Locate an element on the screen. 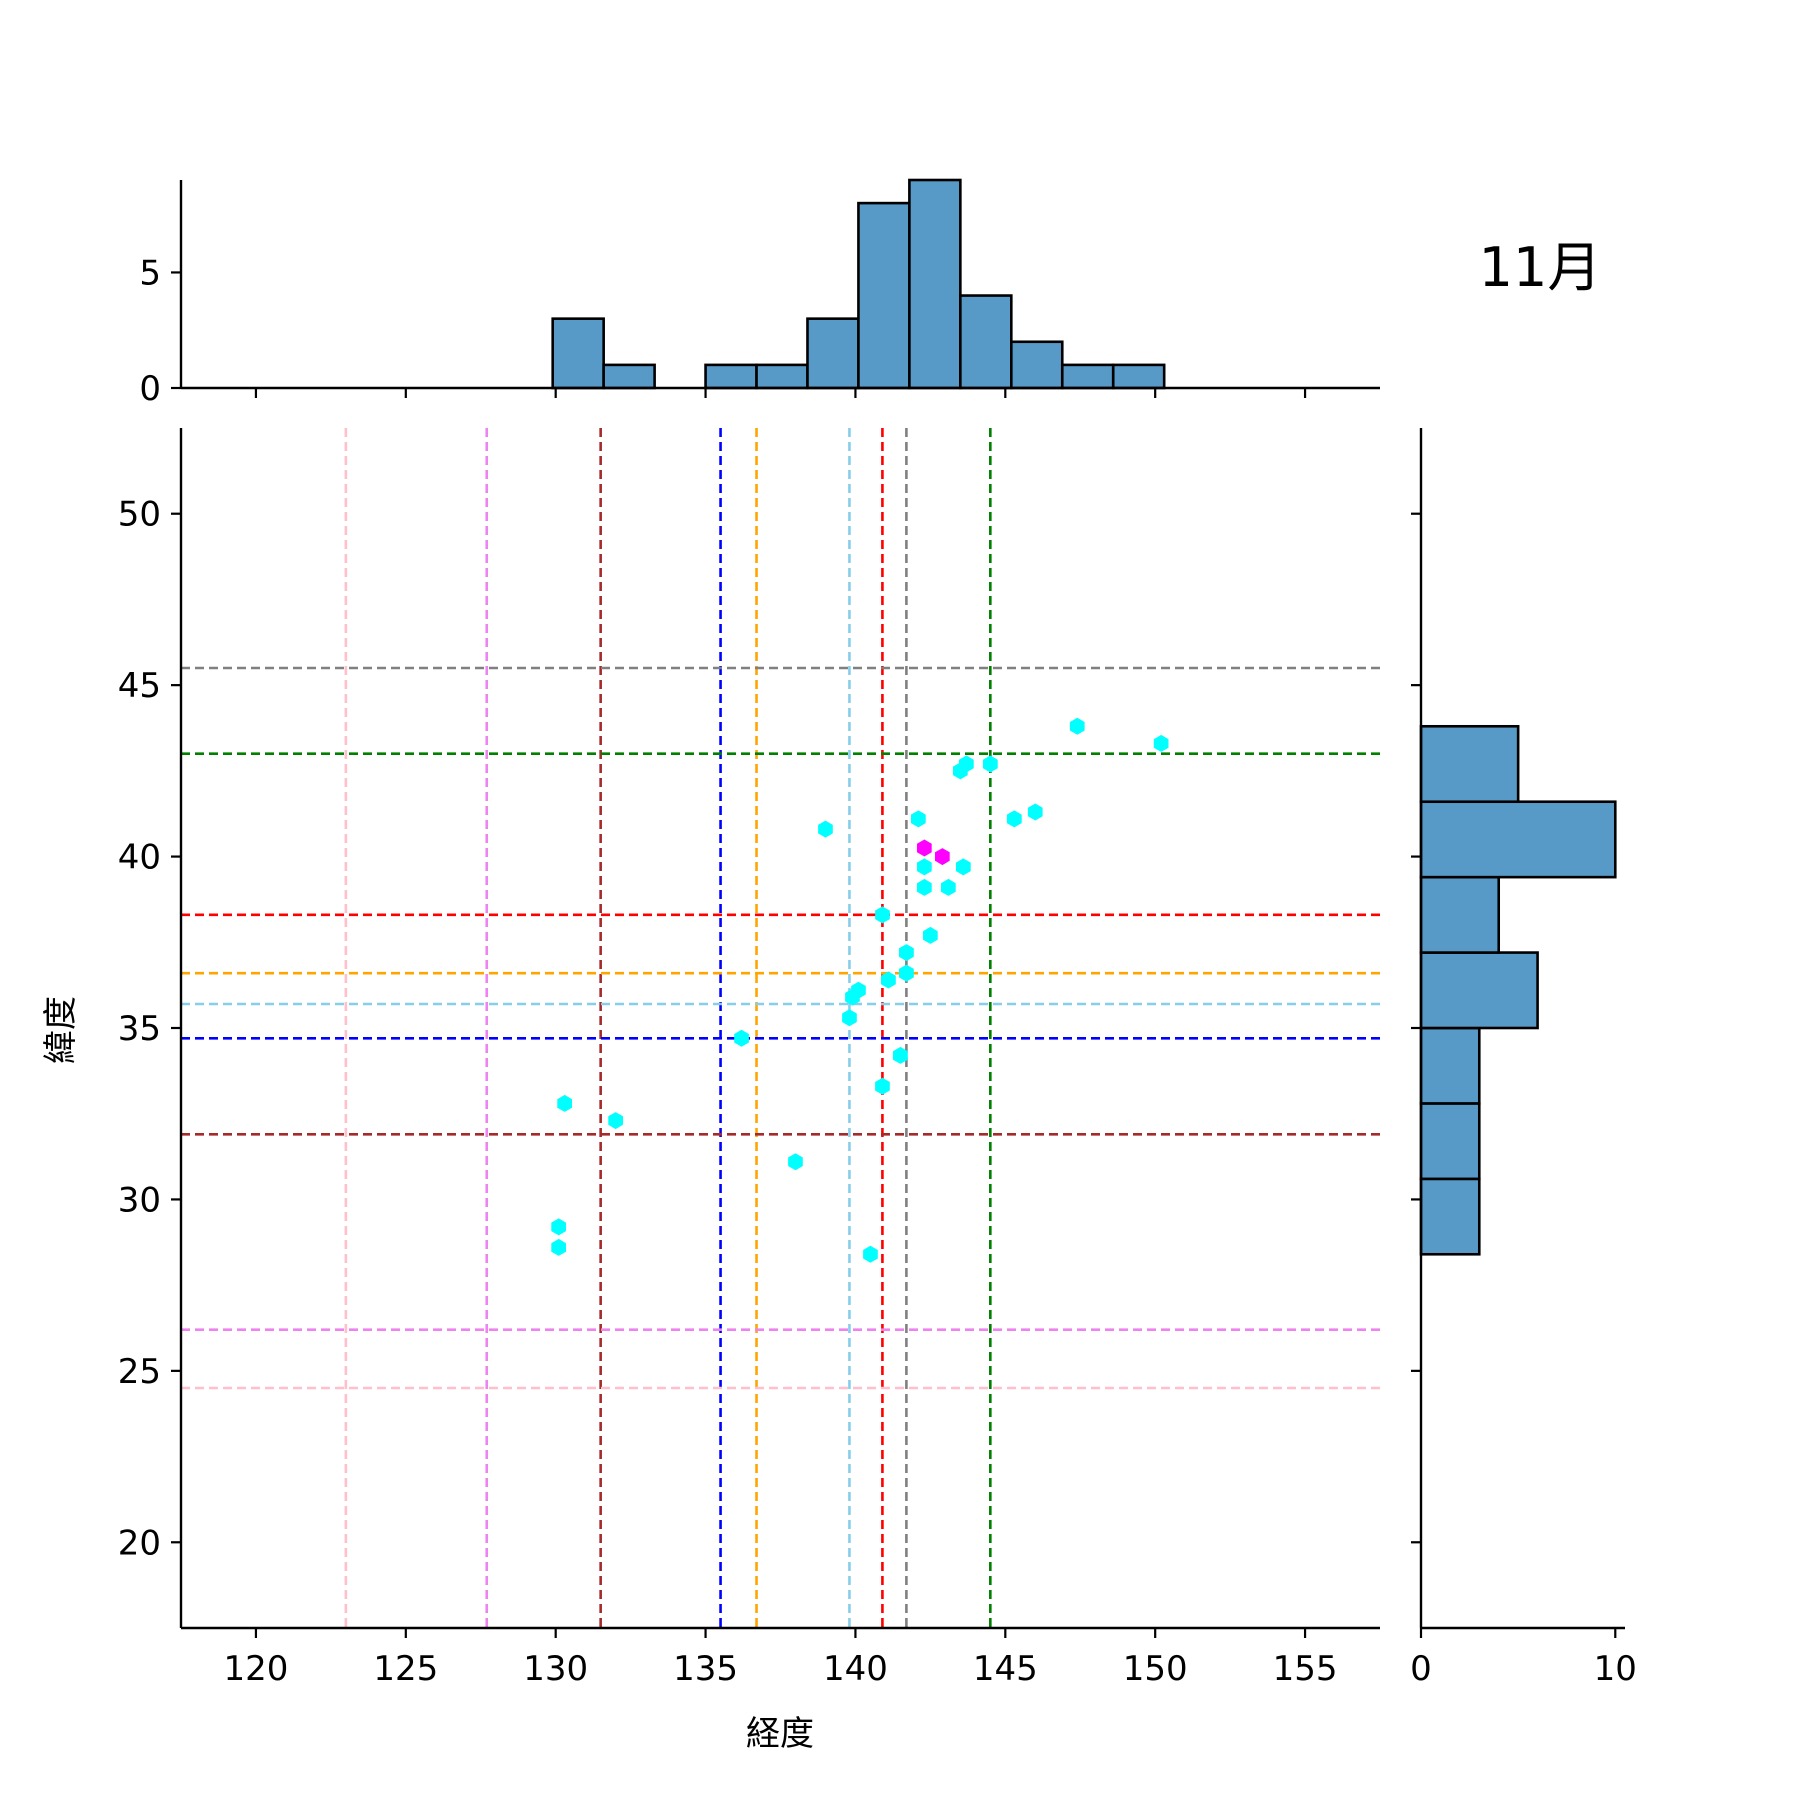 The height and width of the screenshot is (1800, 1800). x-tick-label: 125 is located at coordinates (405, 1669).